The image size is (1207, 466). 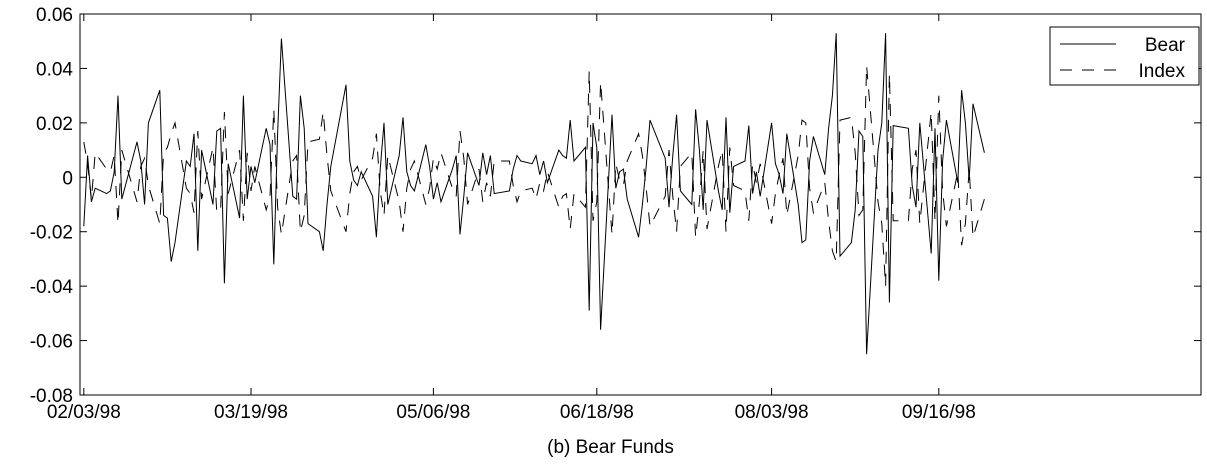 What do you see at coordinates (54, 69) in the screenshot?
I see `y-tick-label: 0.04` at bounding box center [54, 69].